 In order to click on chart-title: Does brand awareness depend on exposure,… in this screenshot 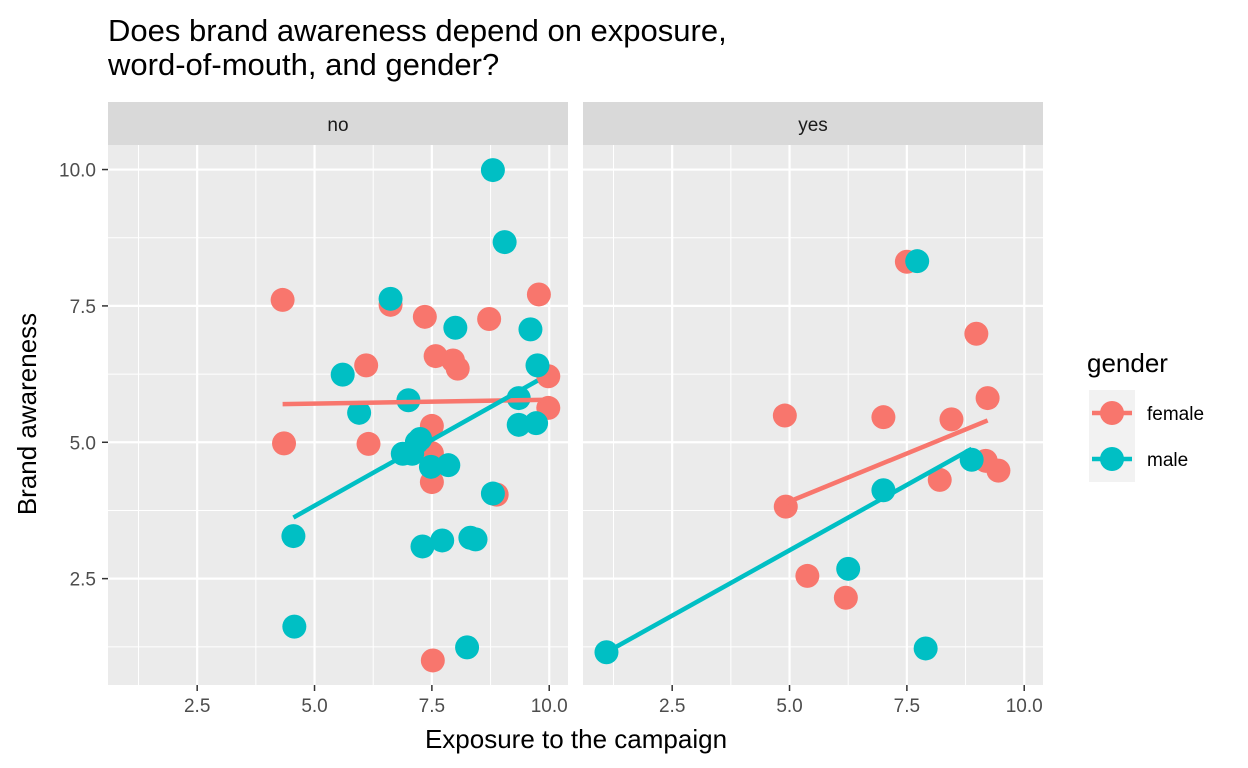, I will do `click(417, 47)`.